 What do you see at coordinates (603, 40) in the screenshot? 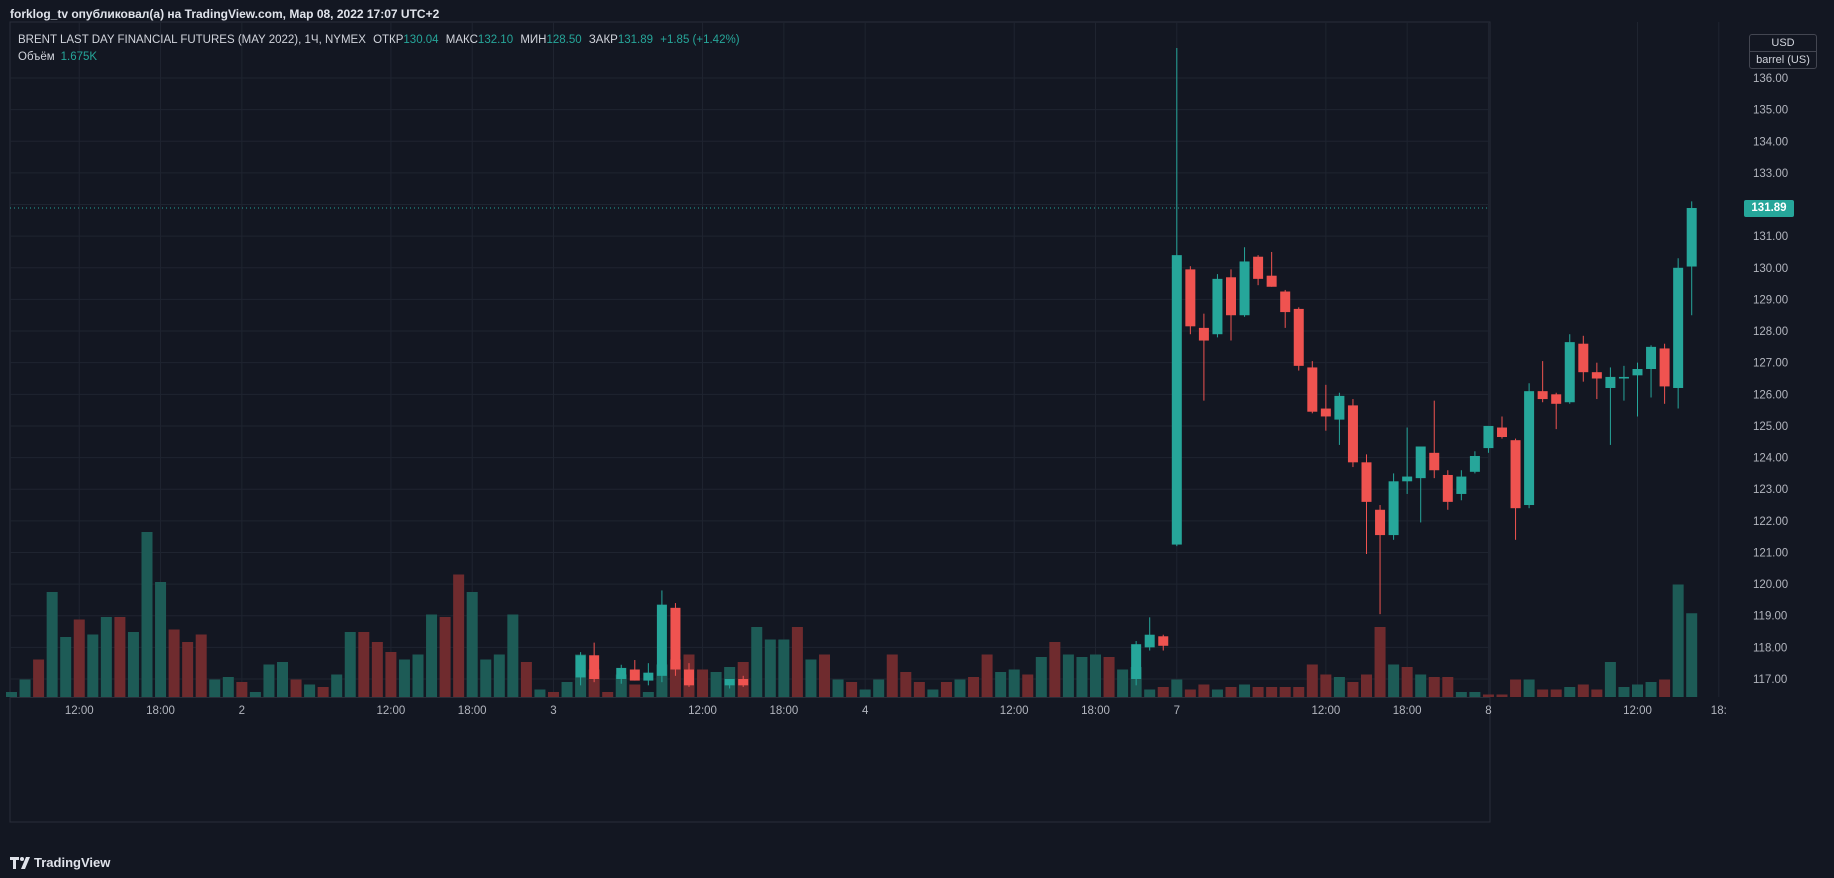
I see `close-label: ЗАКР` at bounding box center [603, 40].